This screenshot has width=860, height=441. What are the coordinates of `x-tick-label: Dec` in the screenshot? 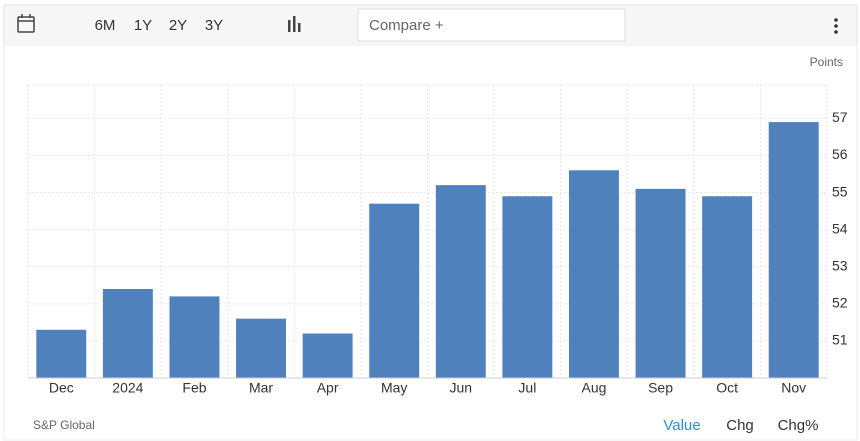 It's located at (61, 388).